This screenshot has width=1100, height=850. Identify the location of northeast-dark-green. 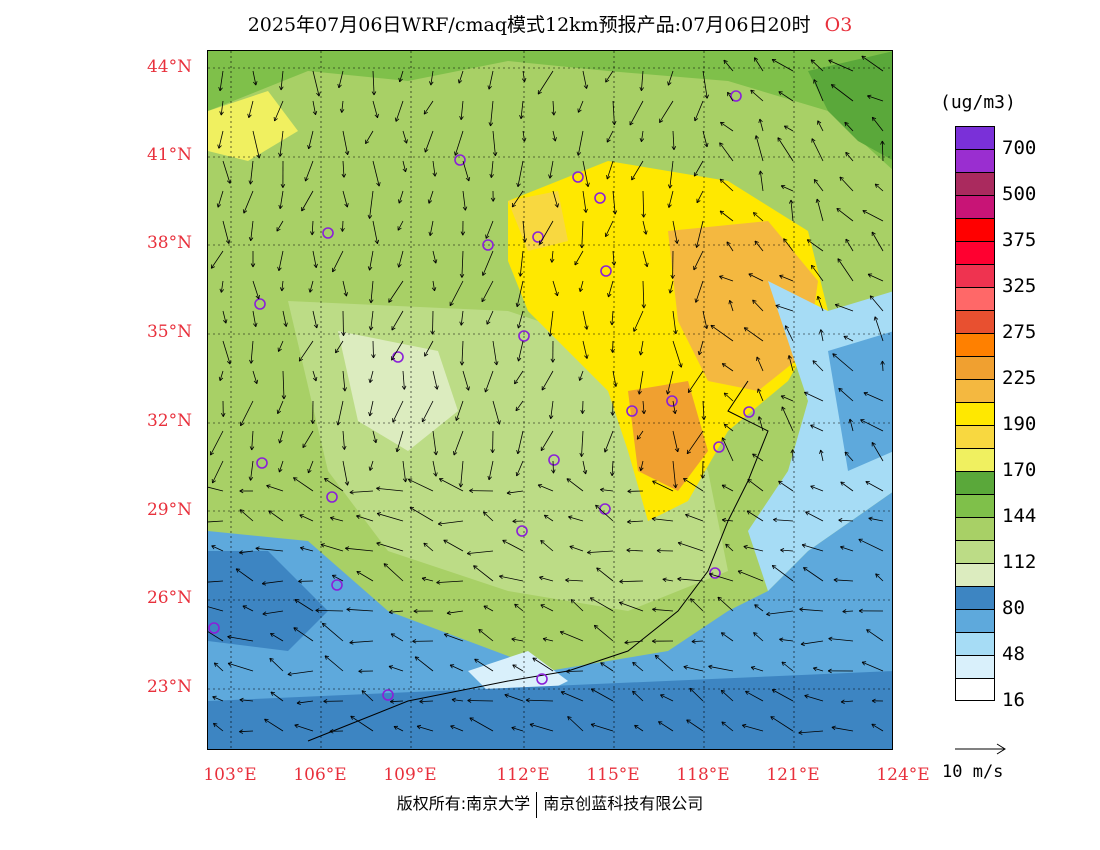
(850, 105).